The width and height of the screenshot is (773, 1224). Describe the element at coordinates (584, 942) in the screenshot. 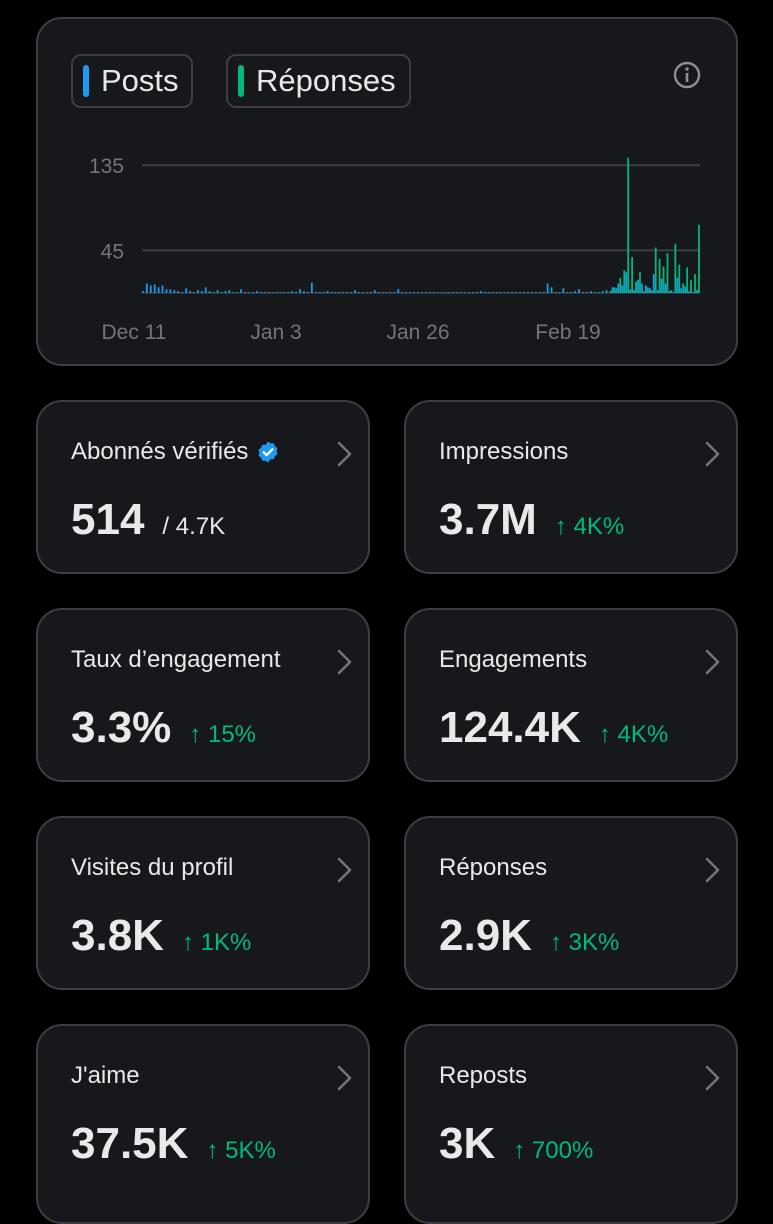

I see `stat-delta: ↑ 3K%` at that location.